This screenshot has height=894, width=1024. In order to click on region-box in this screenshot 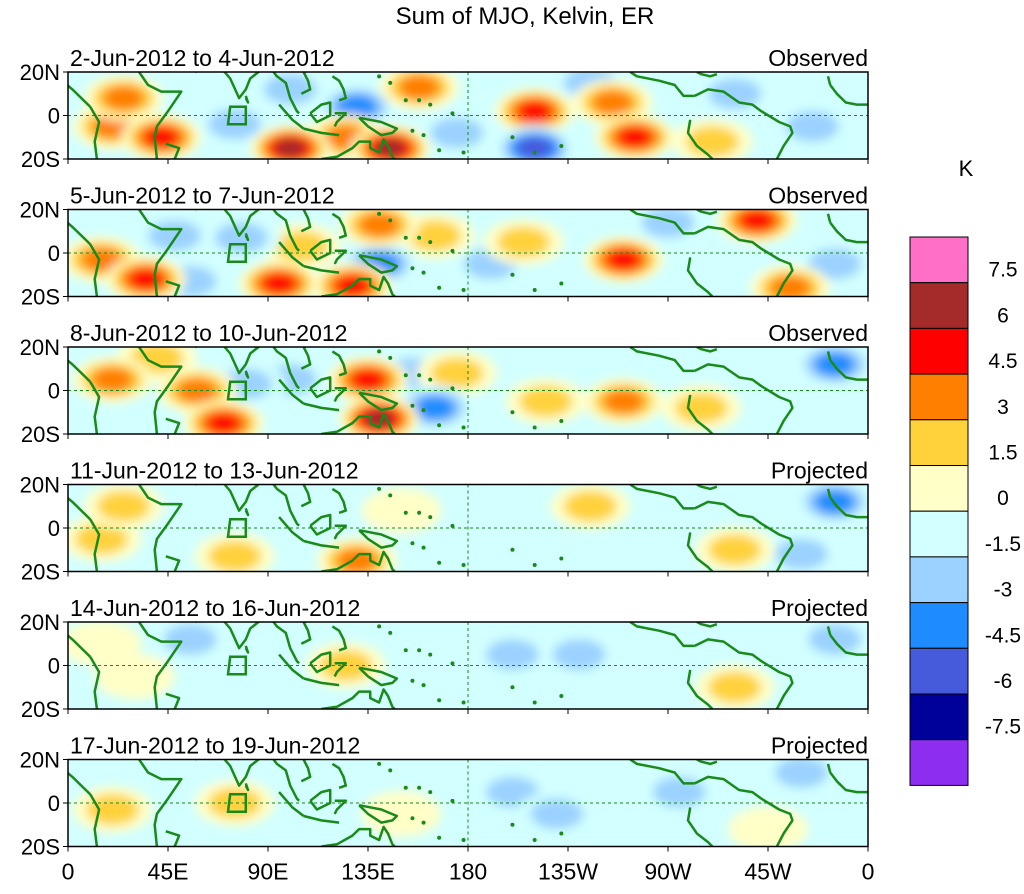, I will do `click(237, 390)`.